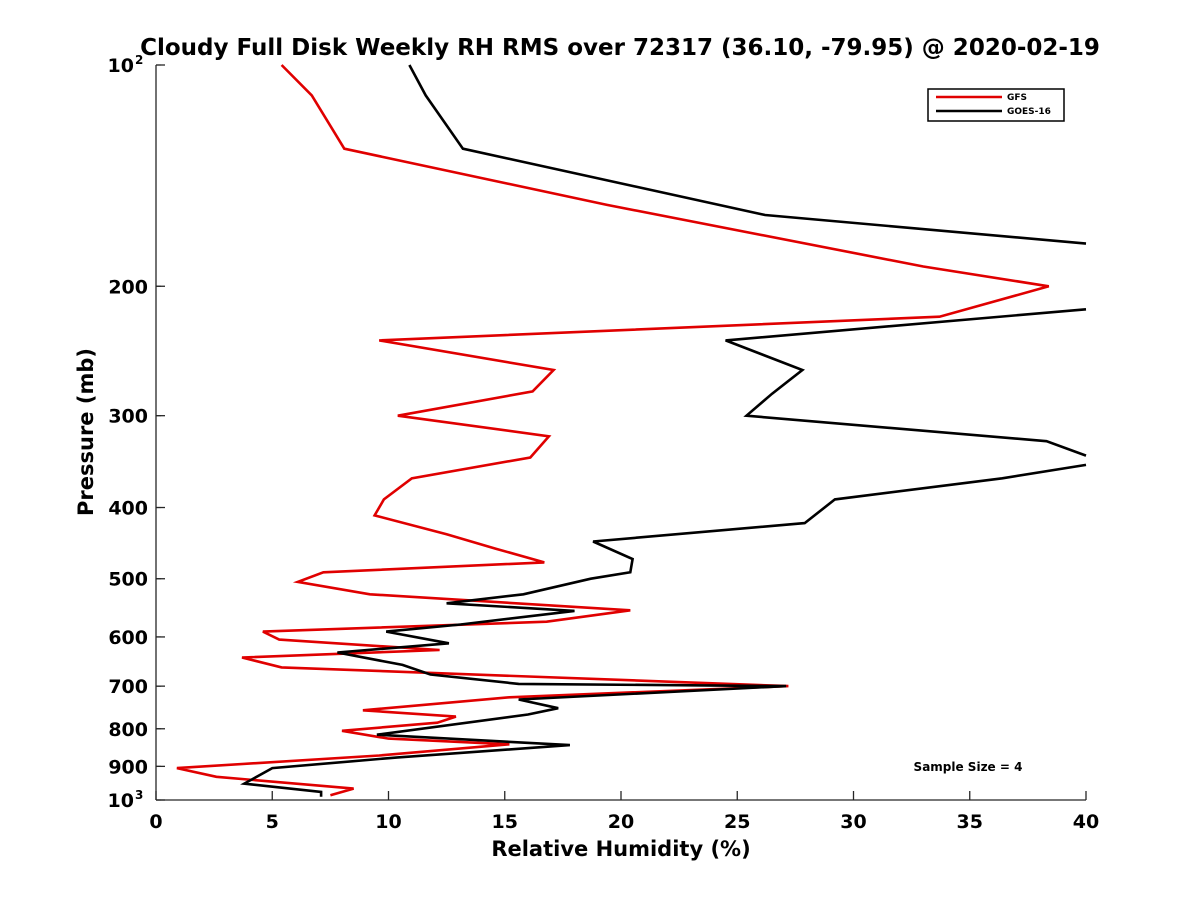  What do you see at coordinates (620, 849) in the screenshot?
I see `x-axis-label: Relative Humidity (%)` at bounding box center [620, 849].